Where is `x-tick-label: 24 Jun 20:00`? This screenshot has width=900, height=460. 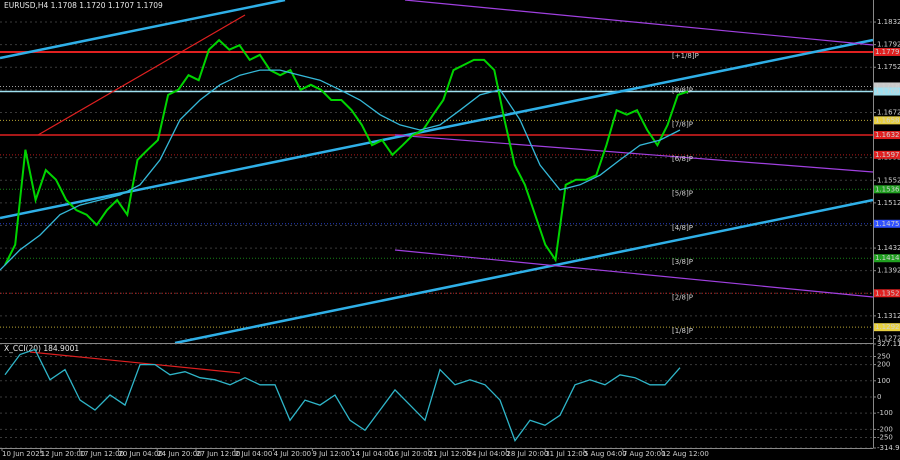
x-tick-label: 24 Jun 20:00 is located at coordinates (179, 454).